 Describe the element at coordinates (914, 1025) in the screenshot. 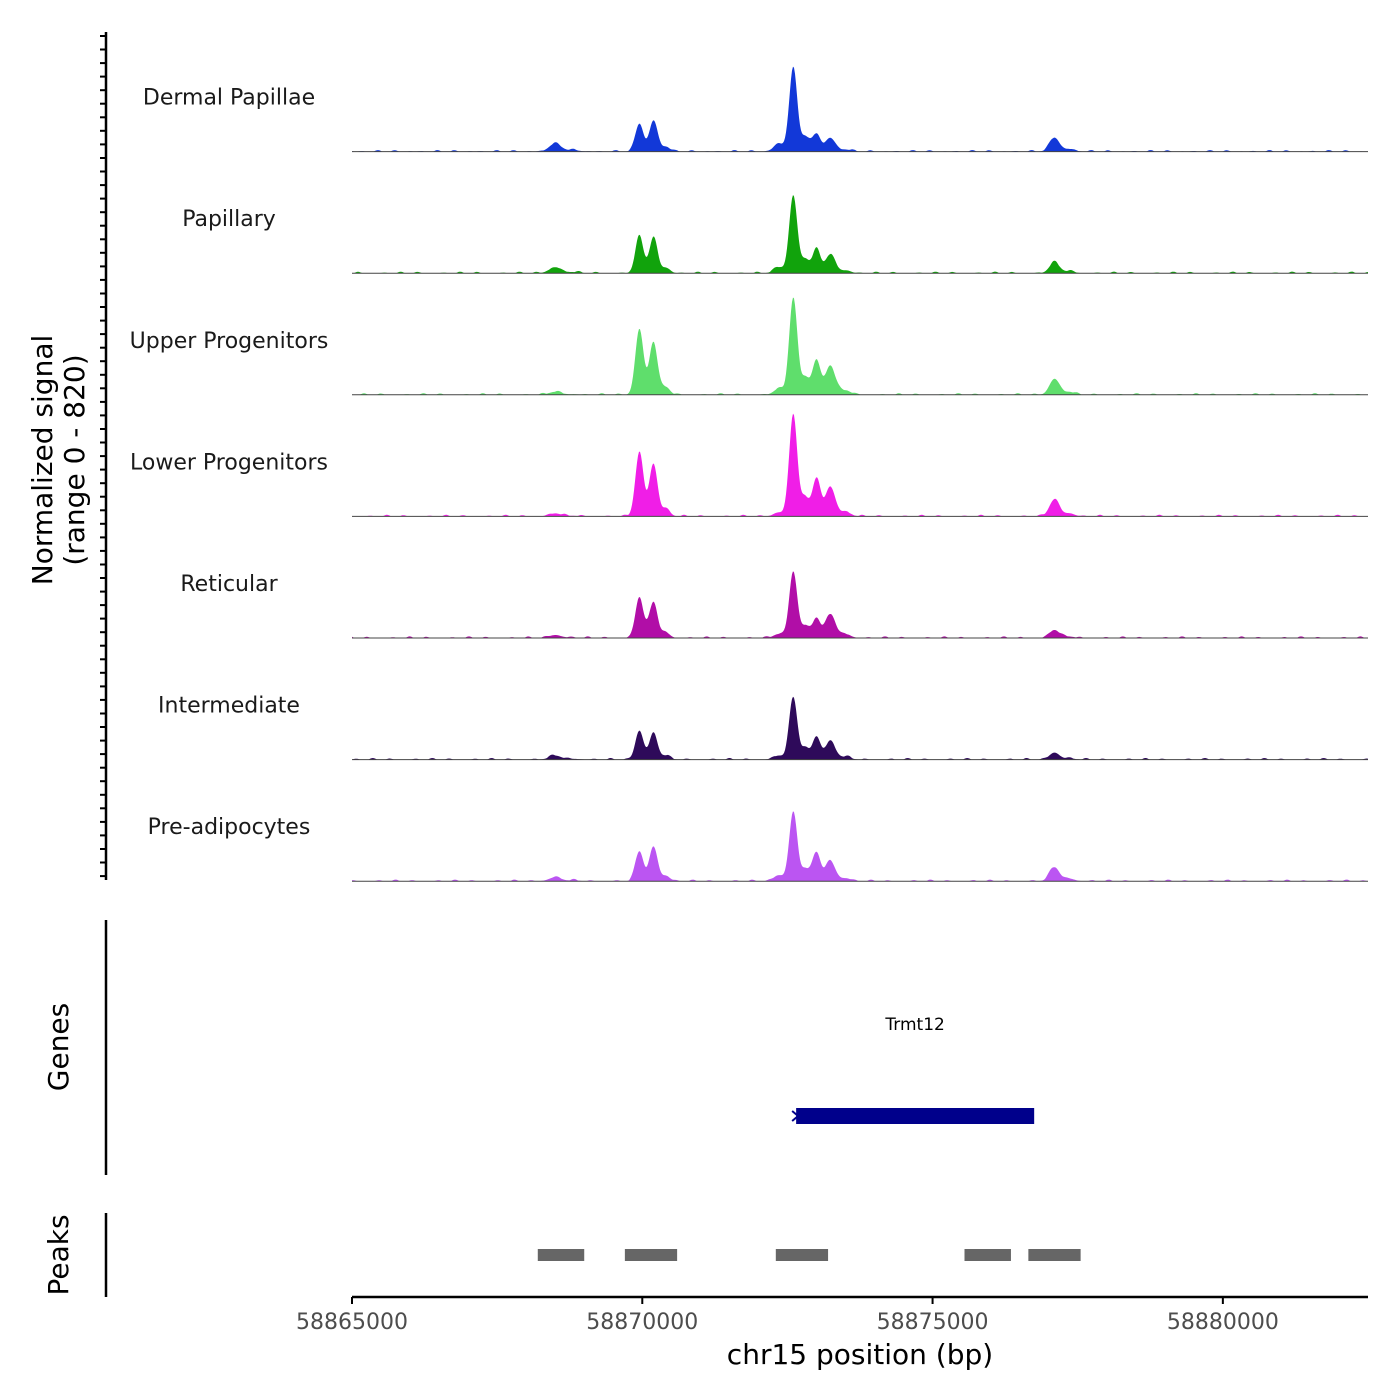

I see `gene-label: Trmt12` at that location.